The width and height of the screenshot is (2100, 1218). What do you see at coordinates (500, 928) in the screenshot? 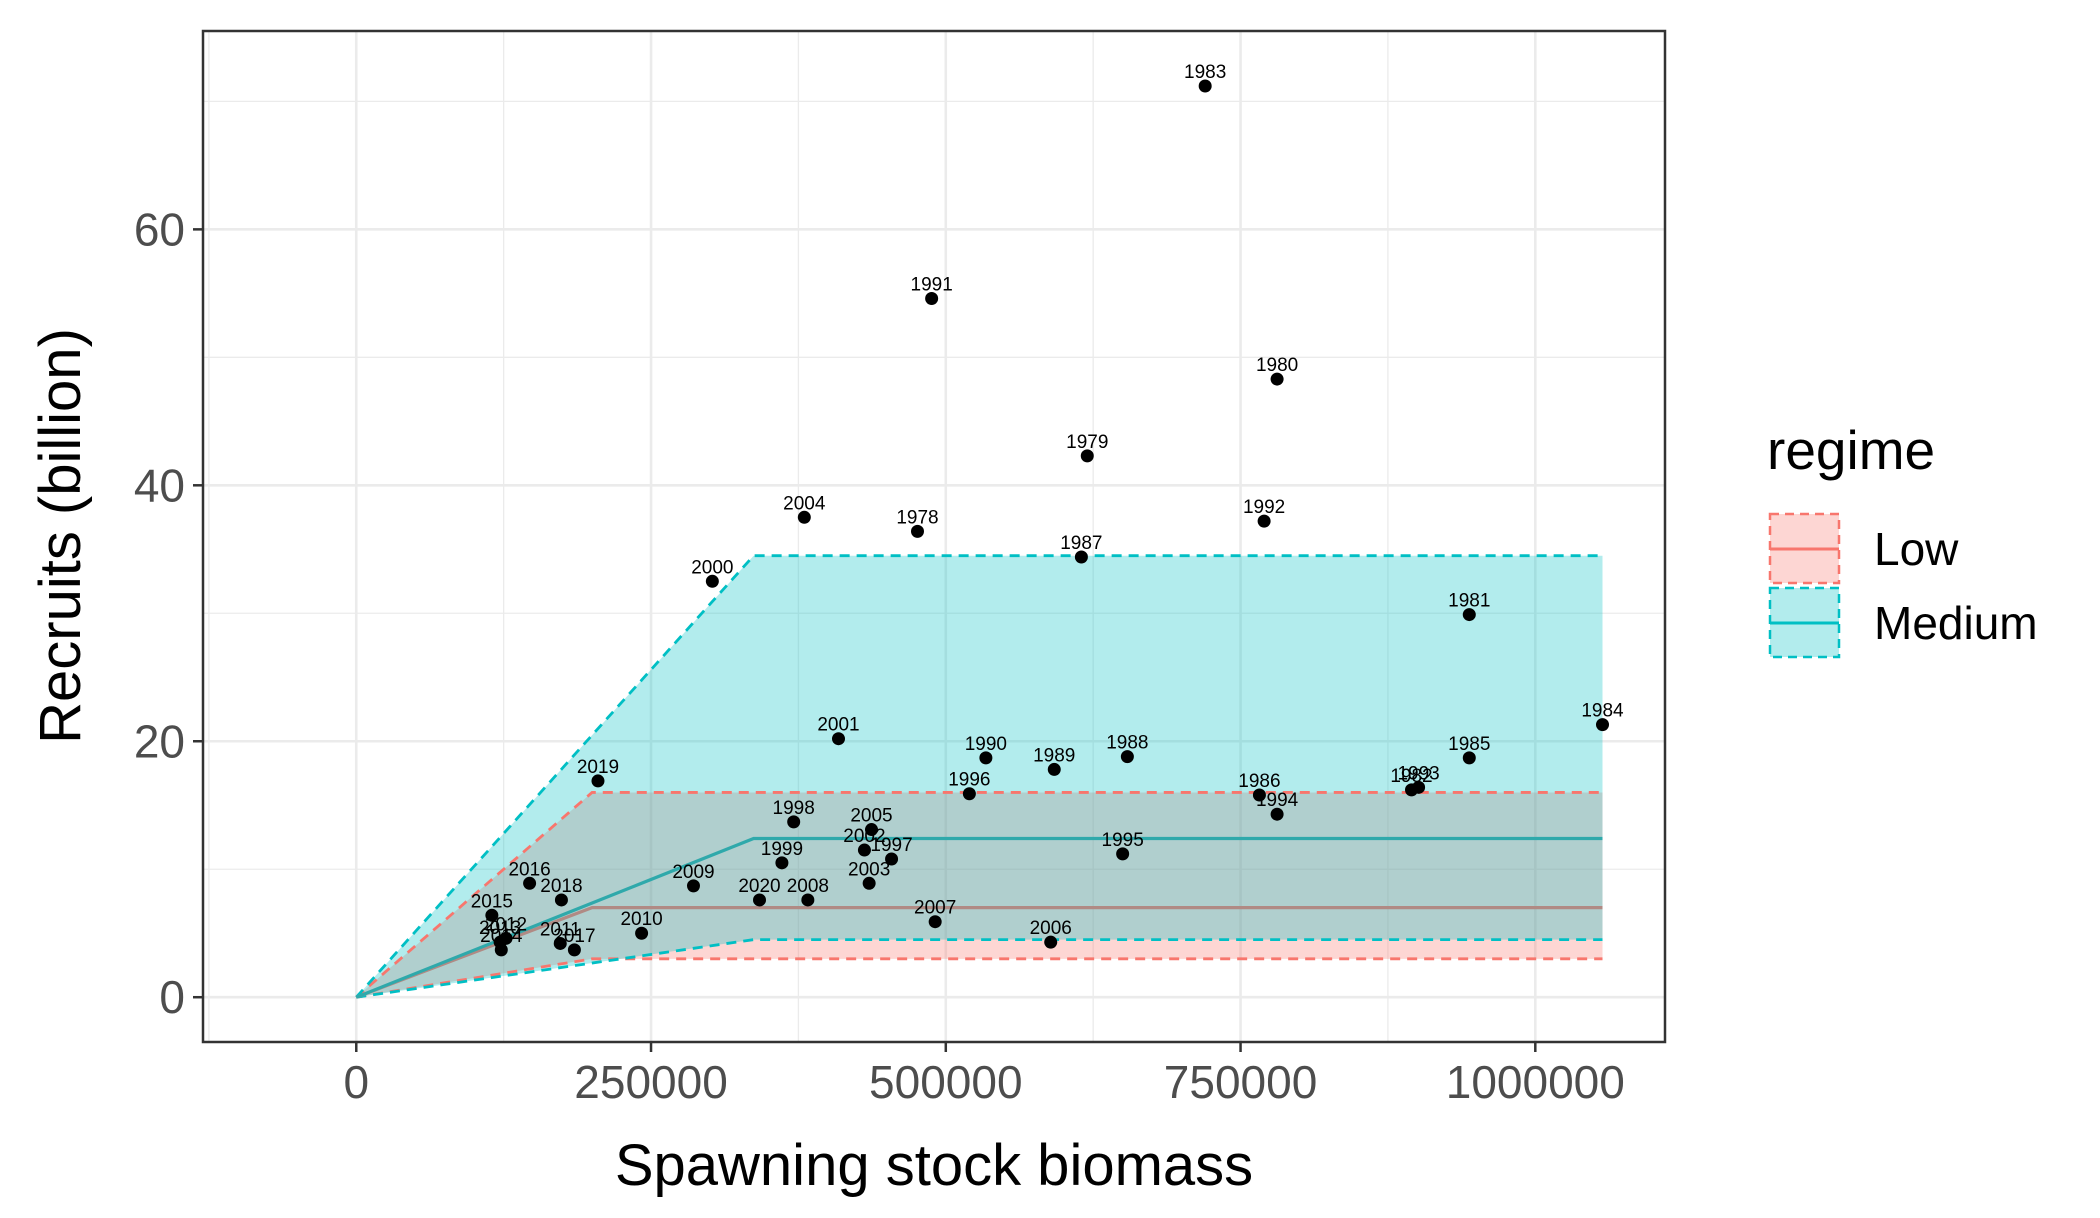
I see `point-label-2013: 2013` at bounding box center [500, 928].